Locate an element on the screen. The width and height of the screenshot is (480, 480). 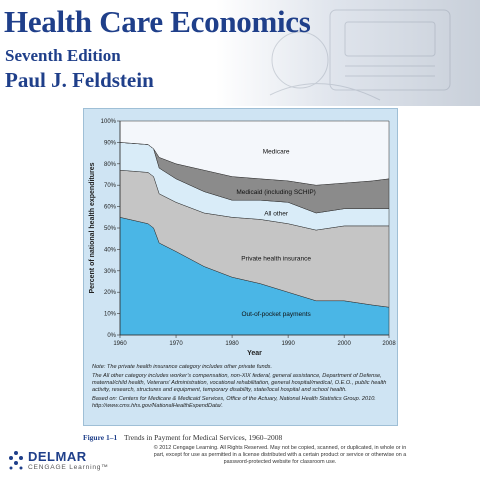
y-tick-label: 70% is located at coordinates (110, 186).